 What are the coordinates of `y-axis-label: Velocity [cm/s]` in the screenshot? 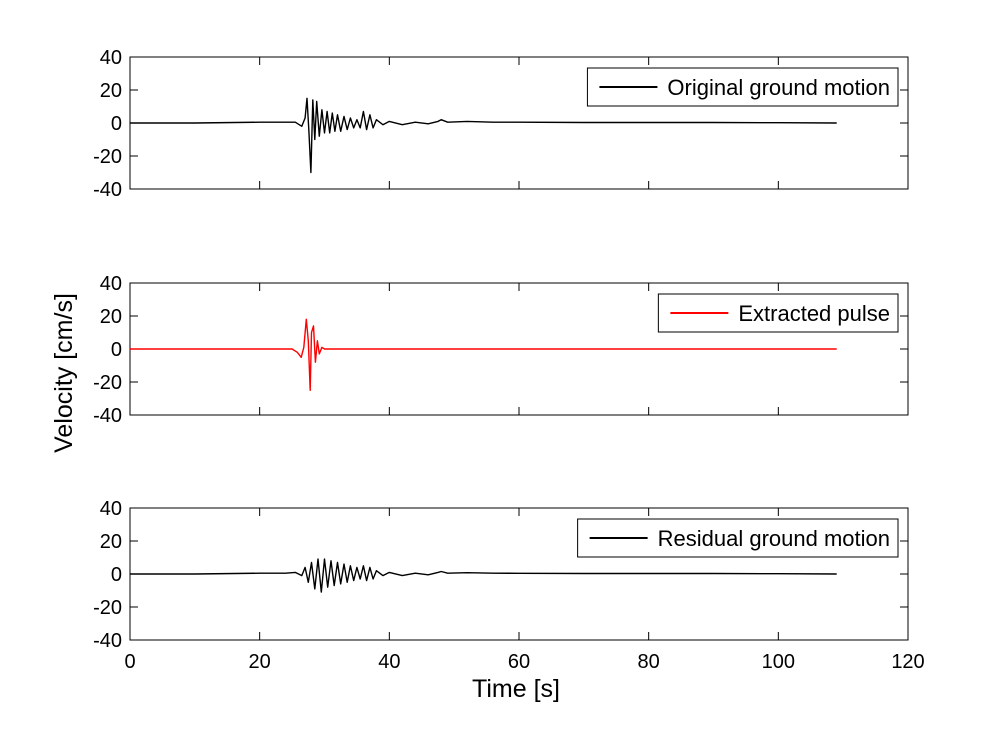 It's located at (64, 373).